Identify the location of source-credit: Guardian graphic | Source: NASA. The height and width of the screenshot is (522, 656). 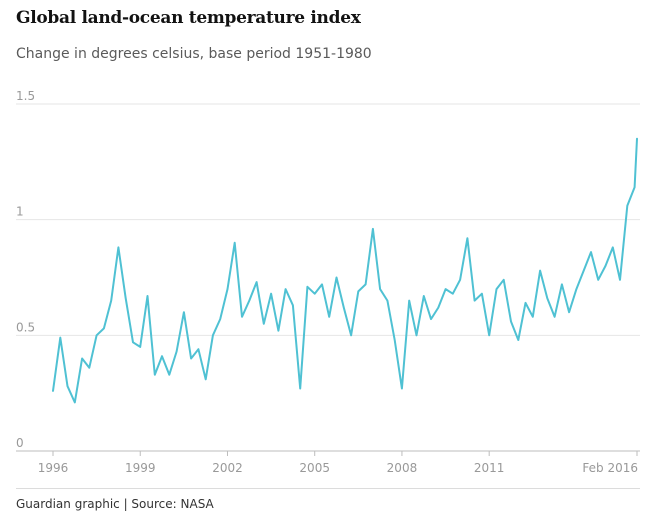
(115, 504).